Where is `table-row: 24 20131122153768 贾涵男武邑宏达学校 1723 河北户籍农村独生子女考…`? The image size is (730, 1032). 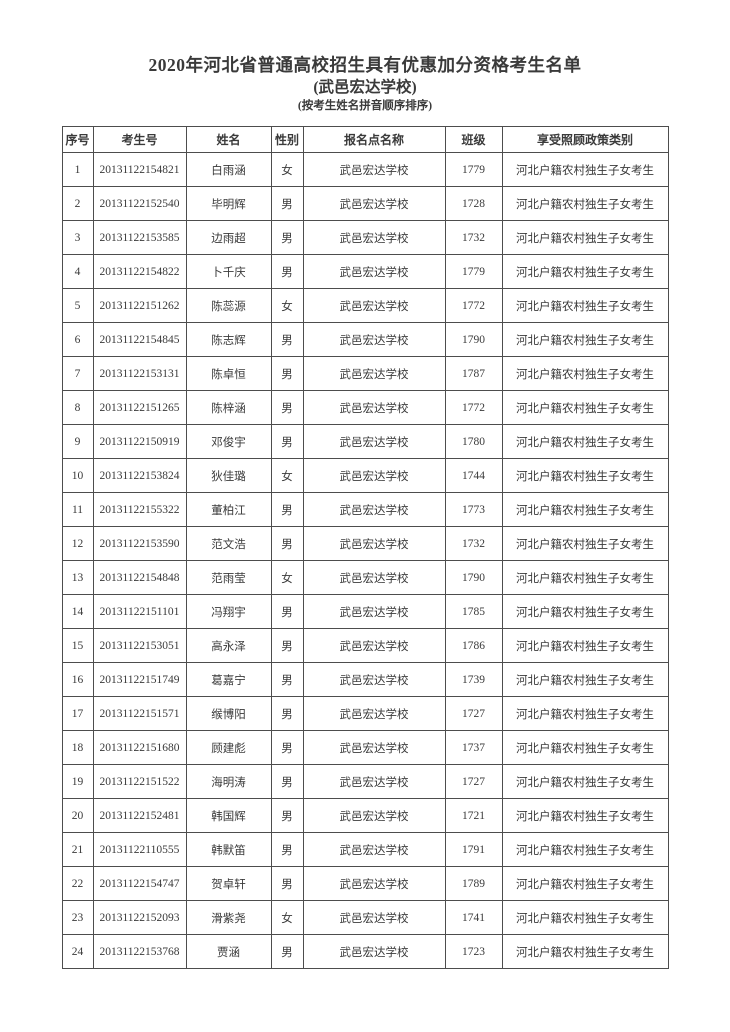 table-row: 24 20131122153768 贾涵男武邑宏达学校 1723 河北户籍农村独生子女考… is located at coordinates (365, 951).